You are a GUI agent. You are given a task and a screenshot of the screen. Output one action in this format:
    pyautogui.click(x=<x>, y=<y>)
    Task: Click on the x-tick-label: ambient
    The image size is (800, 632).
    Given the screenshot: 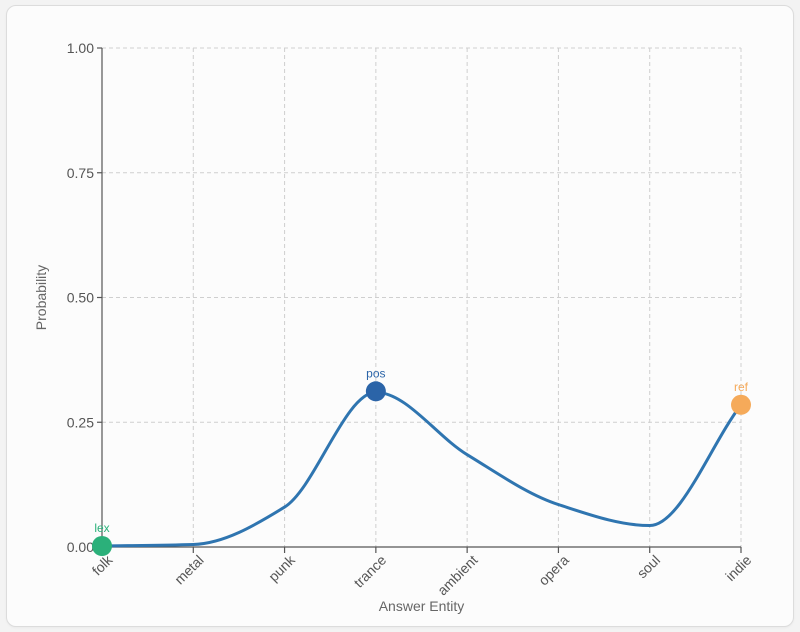 What is the action you would take?
    pyautogui.click(x=457, y=575)
    